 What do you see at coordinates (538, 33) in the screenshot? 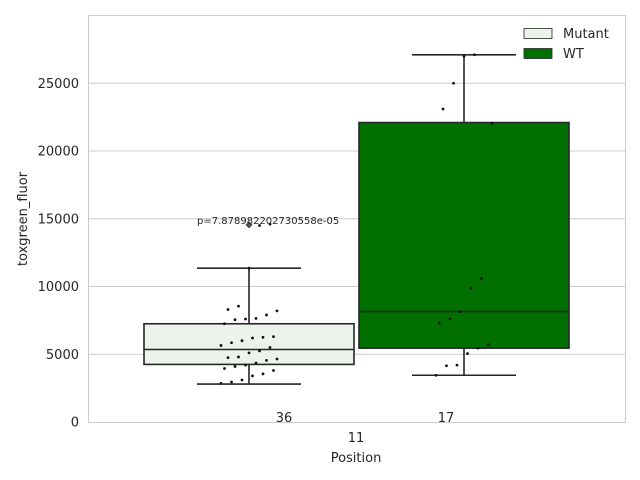
I see `legend-swatch-mutant` at bounding box center [538, 33].